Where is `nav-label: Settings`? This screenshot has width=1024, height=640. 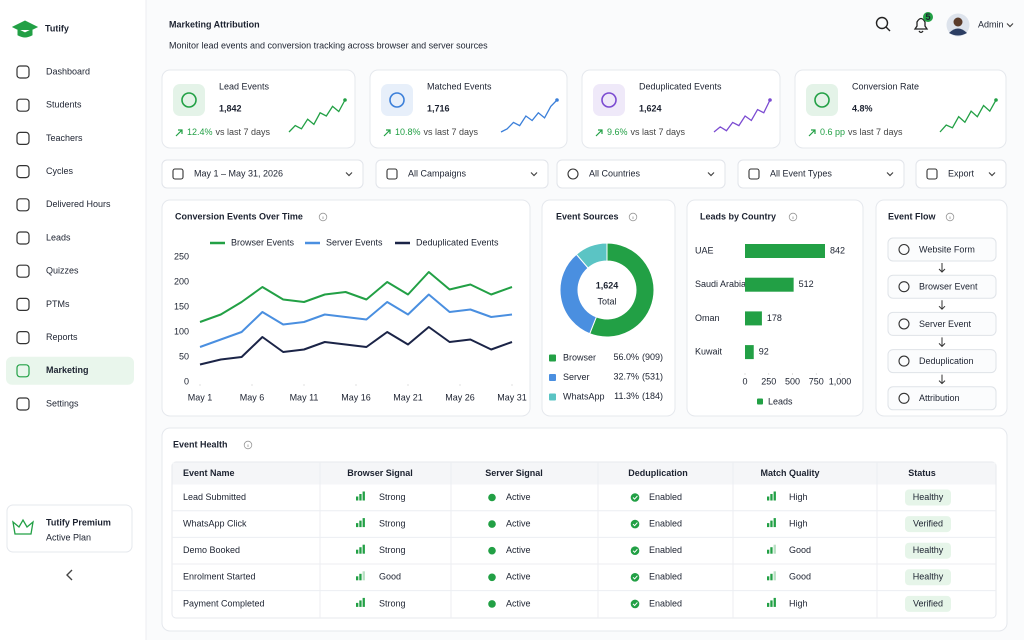 nav-label: Settings is located at coordinates (62, 403).